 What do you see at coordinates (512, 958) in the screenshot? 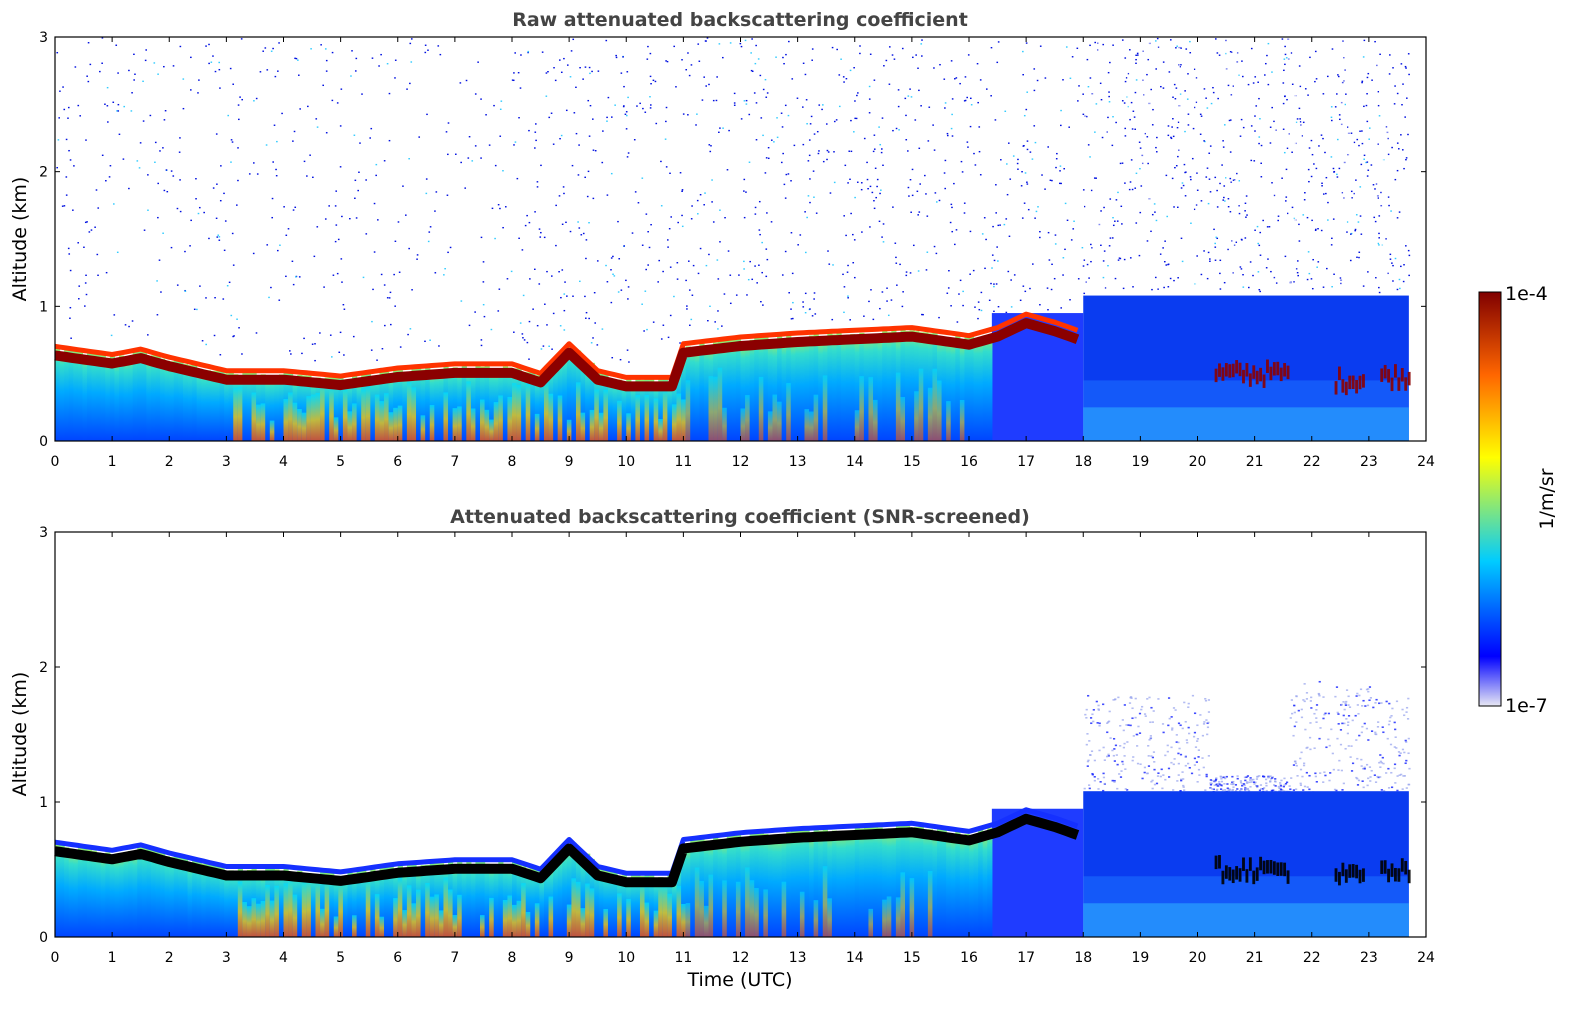
I see `x-tick-label: 8` at bounding box center [512, 958].